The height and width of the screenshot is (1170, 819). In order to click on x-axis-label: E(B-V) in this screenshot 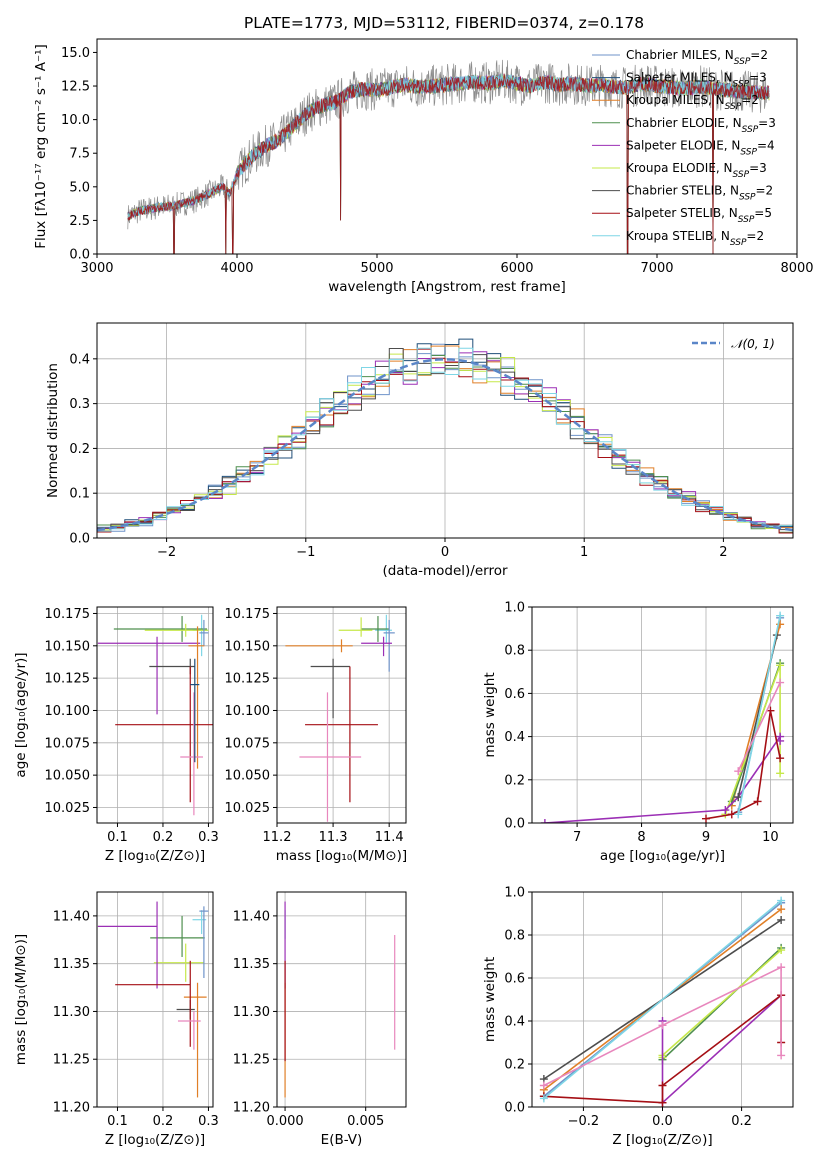, I will do `click(342, 1140)`.